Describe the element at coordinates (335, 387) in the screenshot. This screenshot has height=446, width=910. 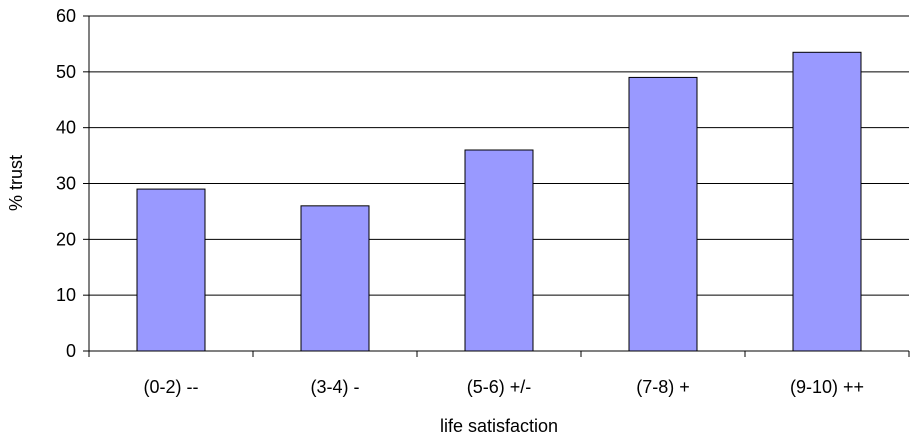
I see `x-tick-label: (3-4) -` at that location.